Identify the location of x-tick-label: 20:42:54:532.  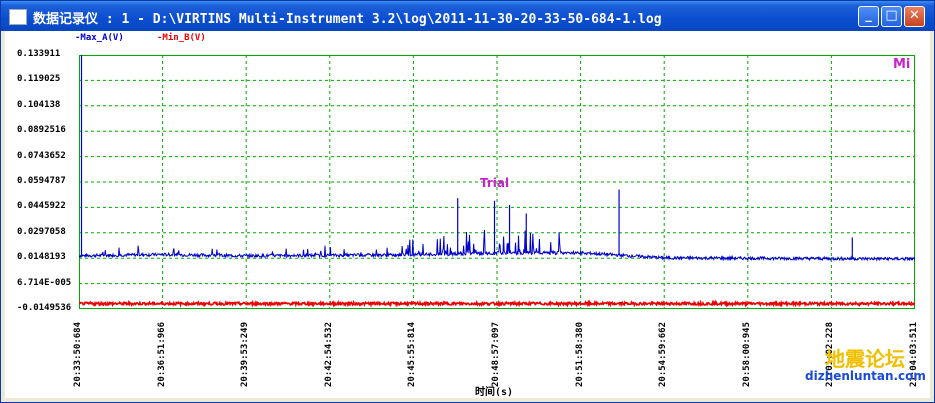
(328, 354).